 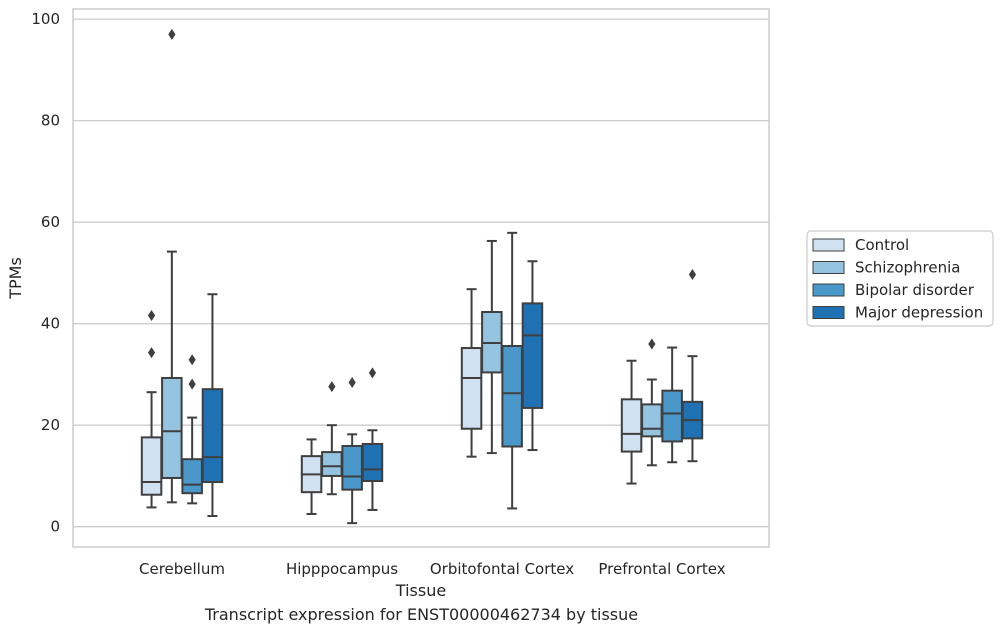 I want to click on legend-frame, so click(x=900, y=278).